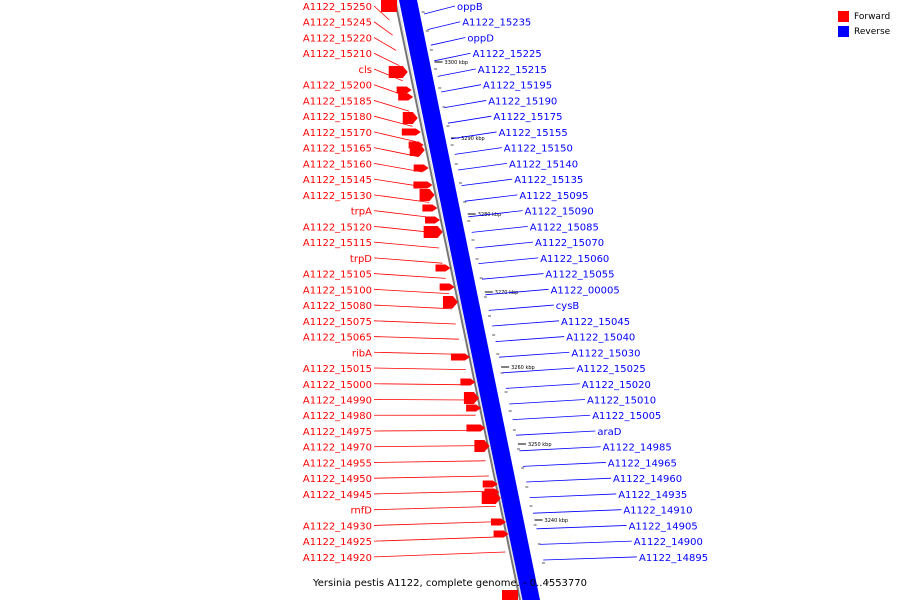 The image size is (900, 600). Describe the element at coordinates (362, 511) in the screenshot. I see `gene-label-forward: rnfD` at that location.